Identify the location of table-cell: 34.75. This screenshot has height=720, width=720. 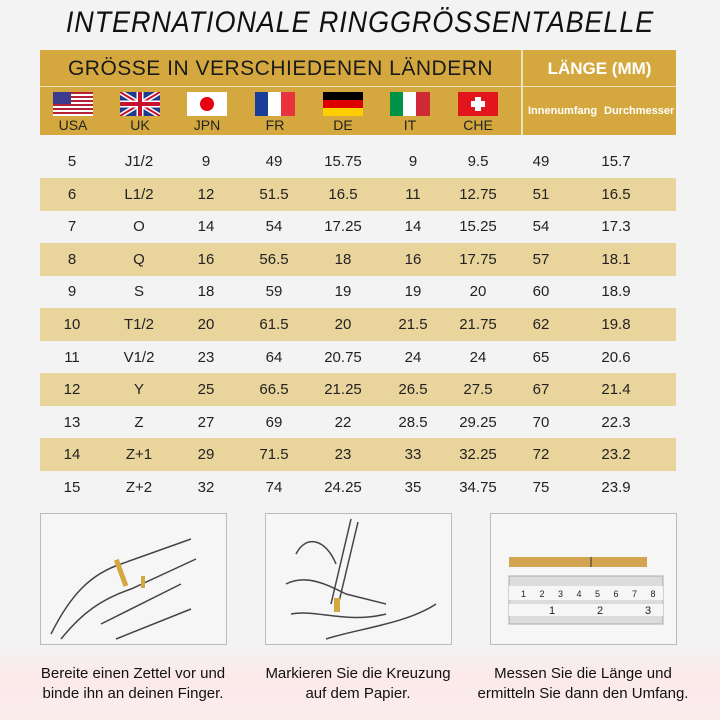
(478, 487).